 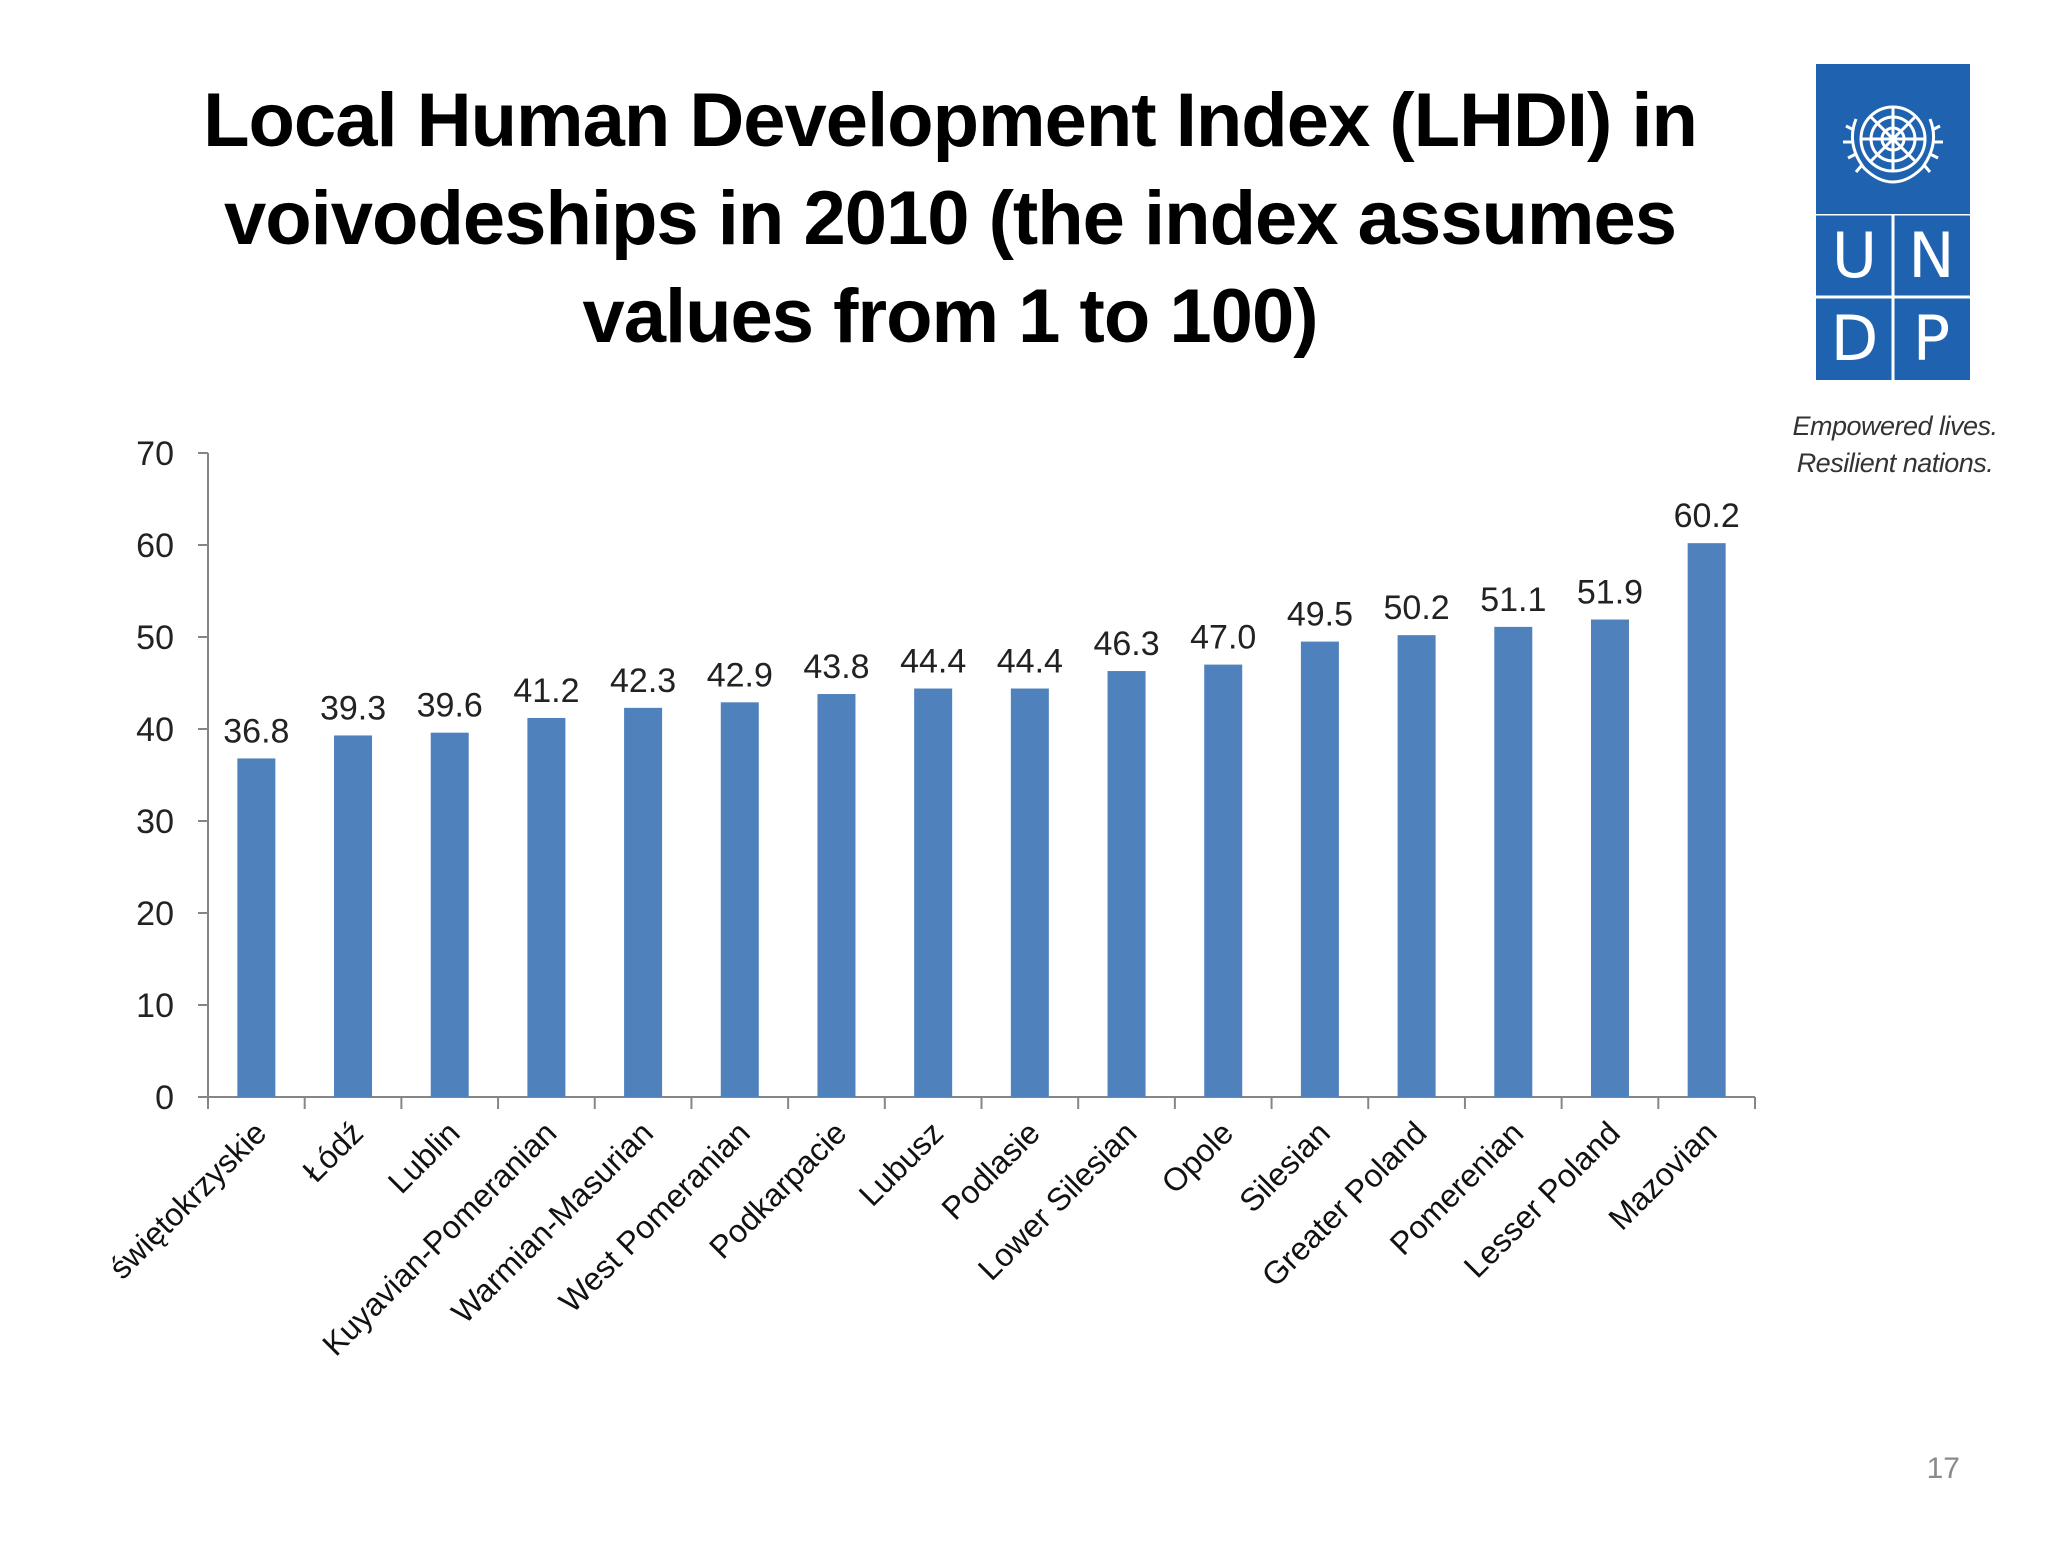 I want to click on page-number: 17, so click(x=1943, y=1468).